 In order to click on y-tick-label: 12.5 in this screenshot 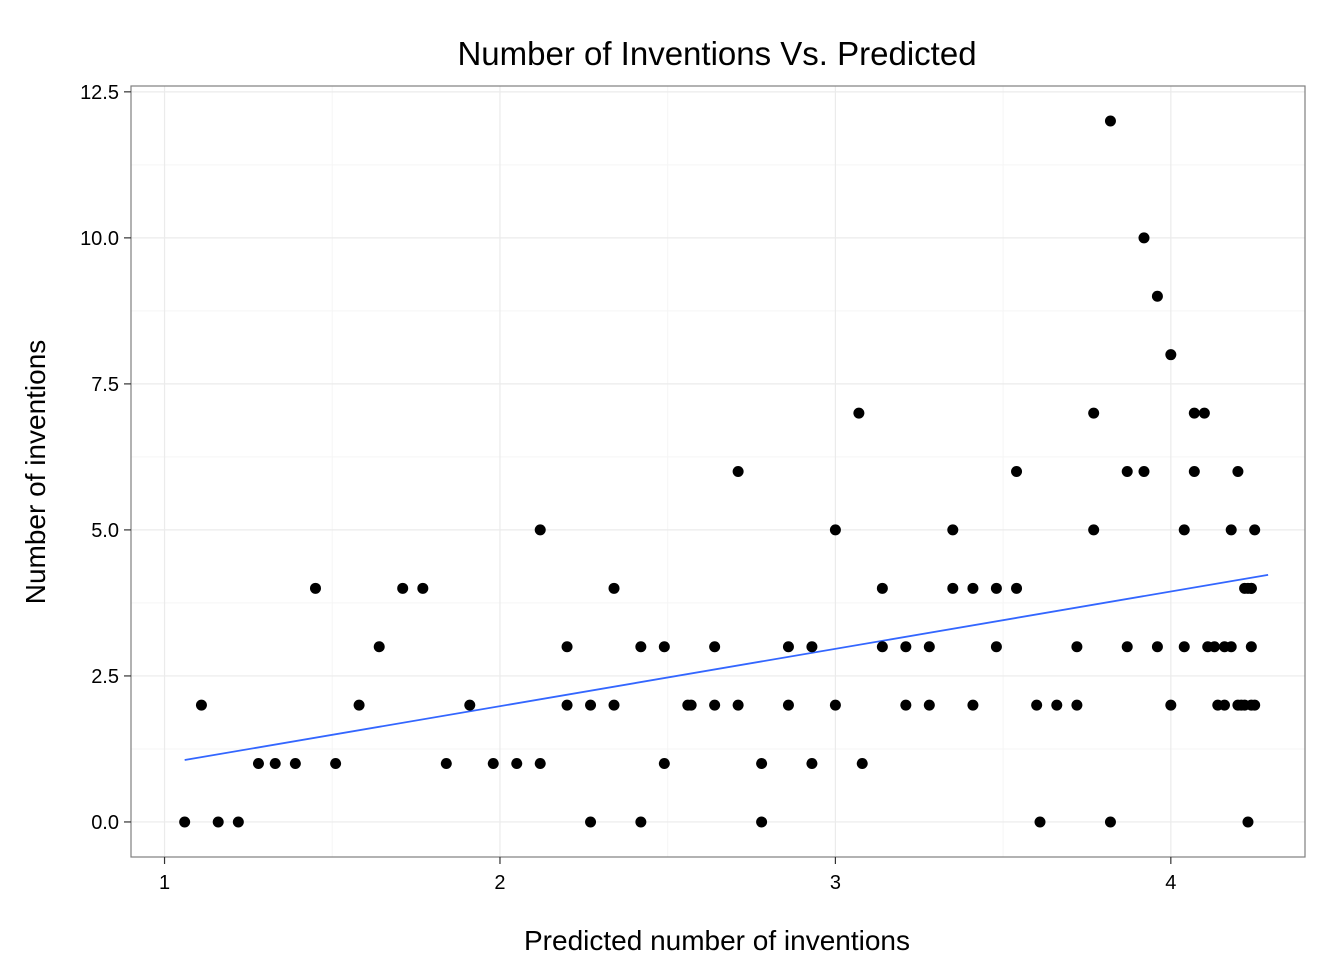, I will do `click(99, 93)`.